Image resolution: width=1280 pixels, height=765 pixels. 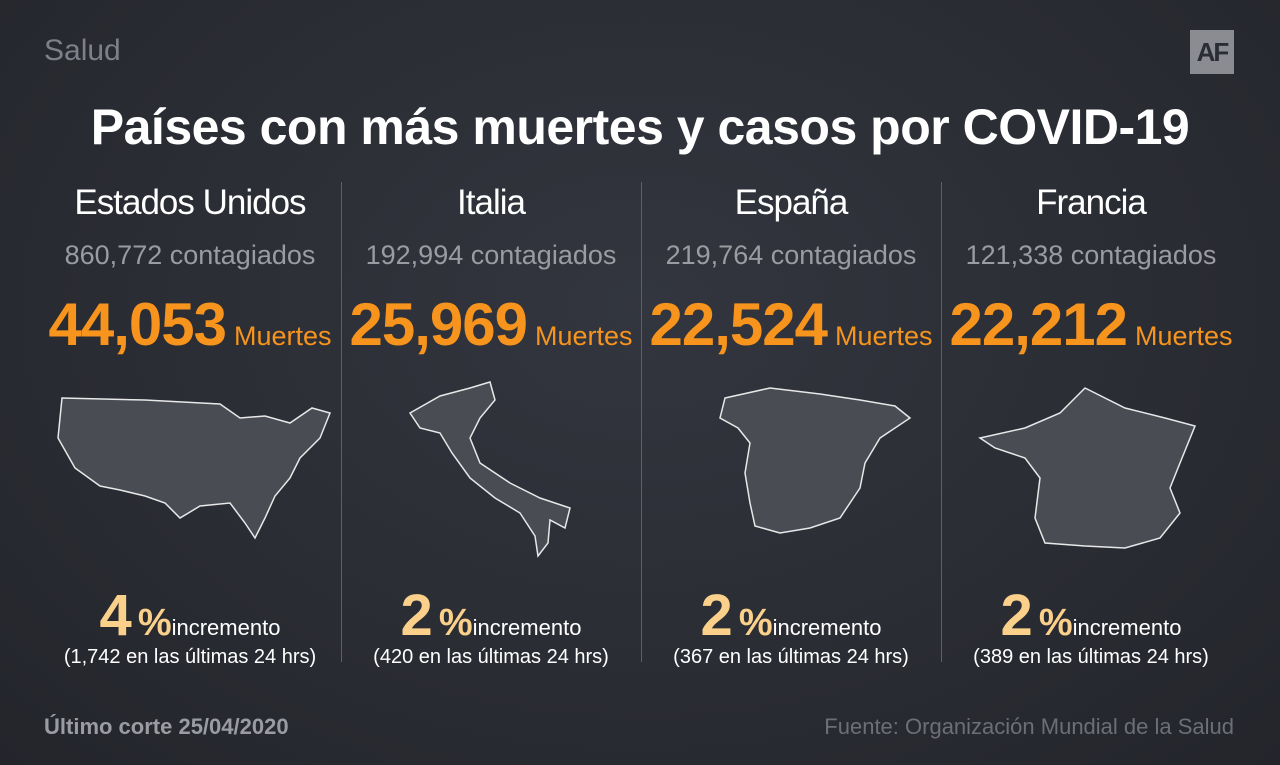 I want to click on cases-number: 219,764, so click(x=714, y=255).